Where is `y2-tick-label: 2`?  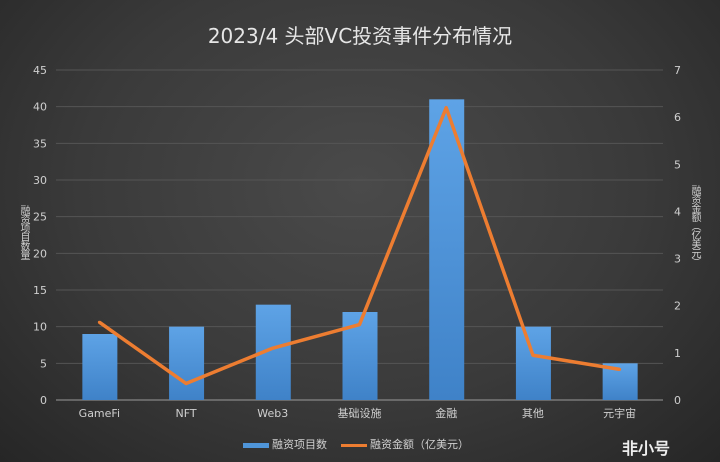 y2-tick-label: 2 is located at coordinates (677, 306).